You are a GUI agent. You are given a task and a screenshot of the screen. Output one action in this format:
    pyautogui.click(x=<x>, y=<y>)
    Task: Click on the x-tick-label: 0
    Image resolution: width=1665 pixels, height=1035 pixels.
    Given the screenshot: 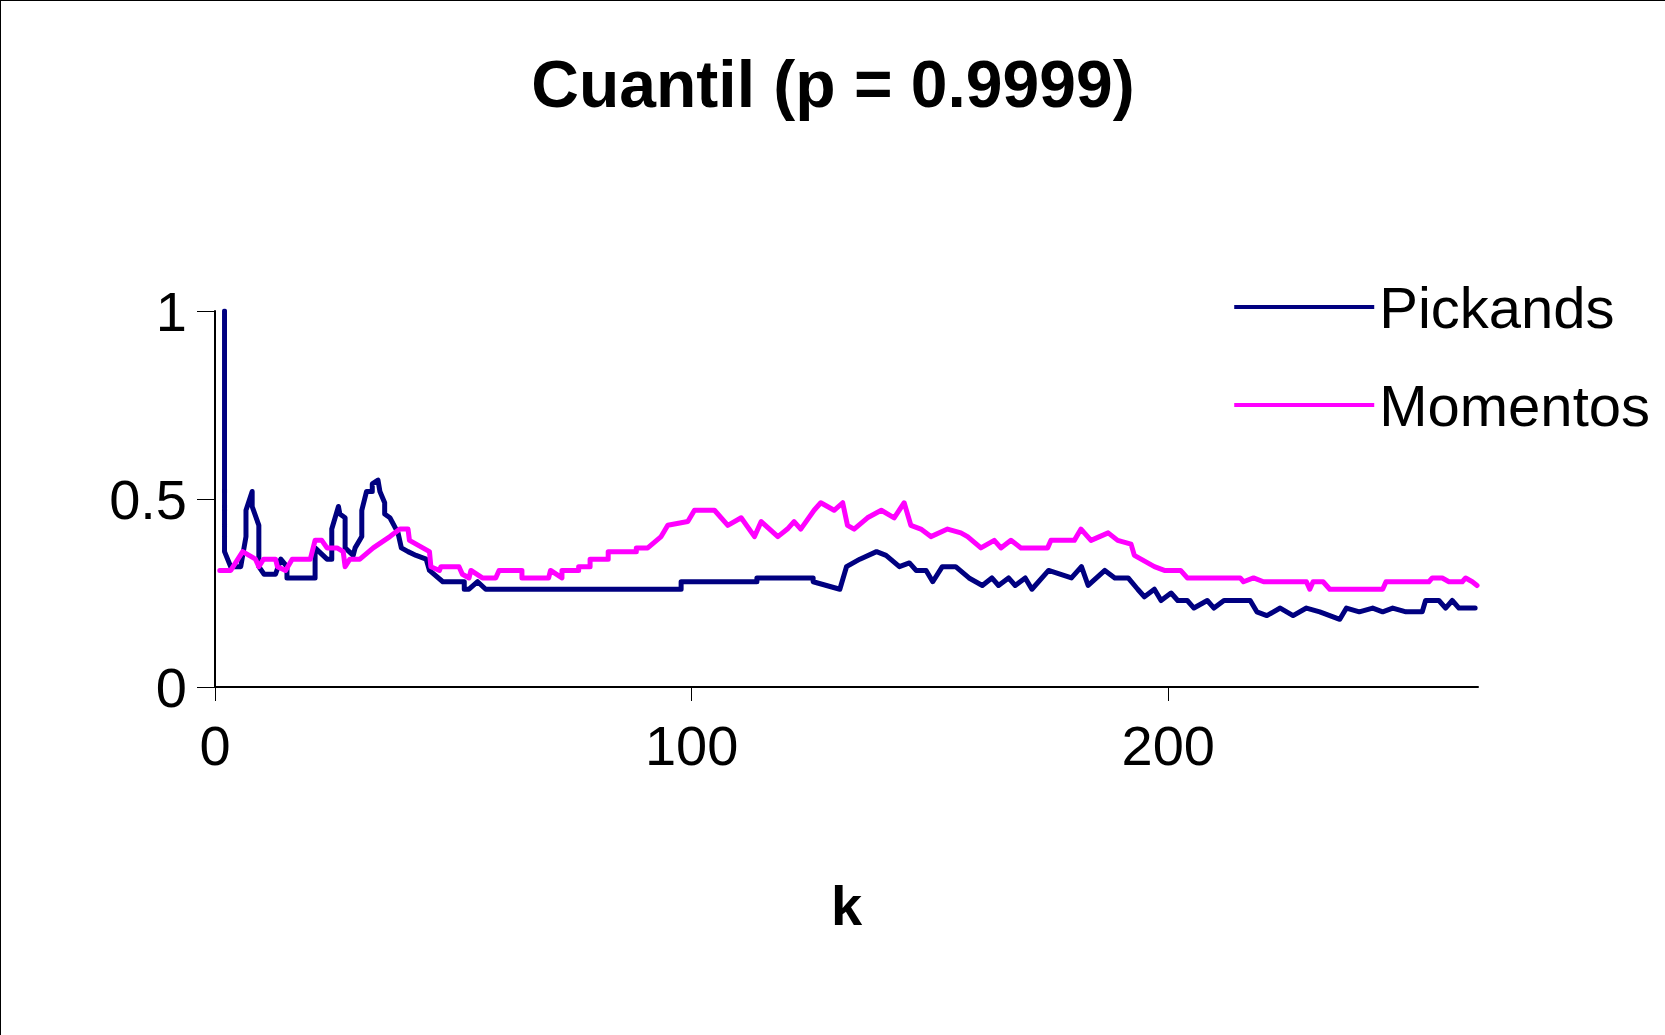 What is the action you would take?
    pyautogui.click(x=215, y=745)
    